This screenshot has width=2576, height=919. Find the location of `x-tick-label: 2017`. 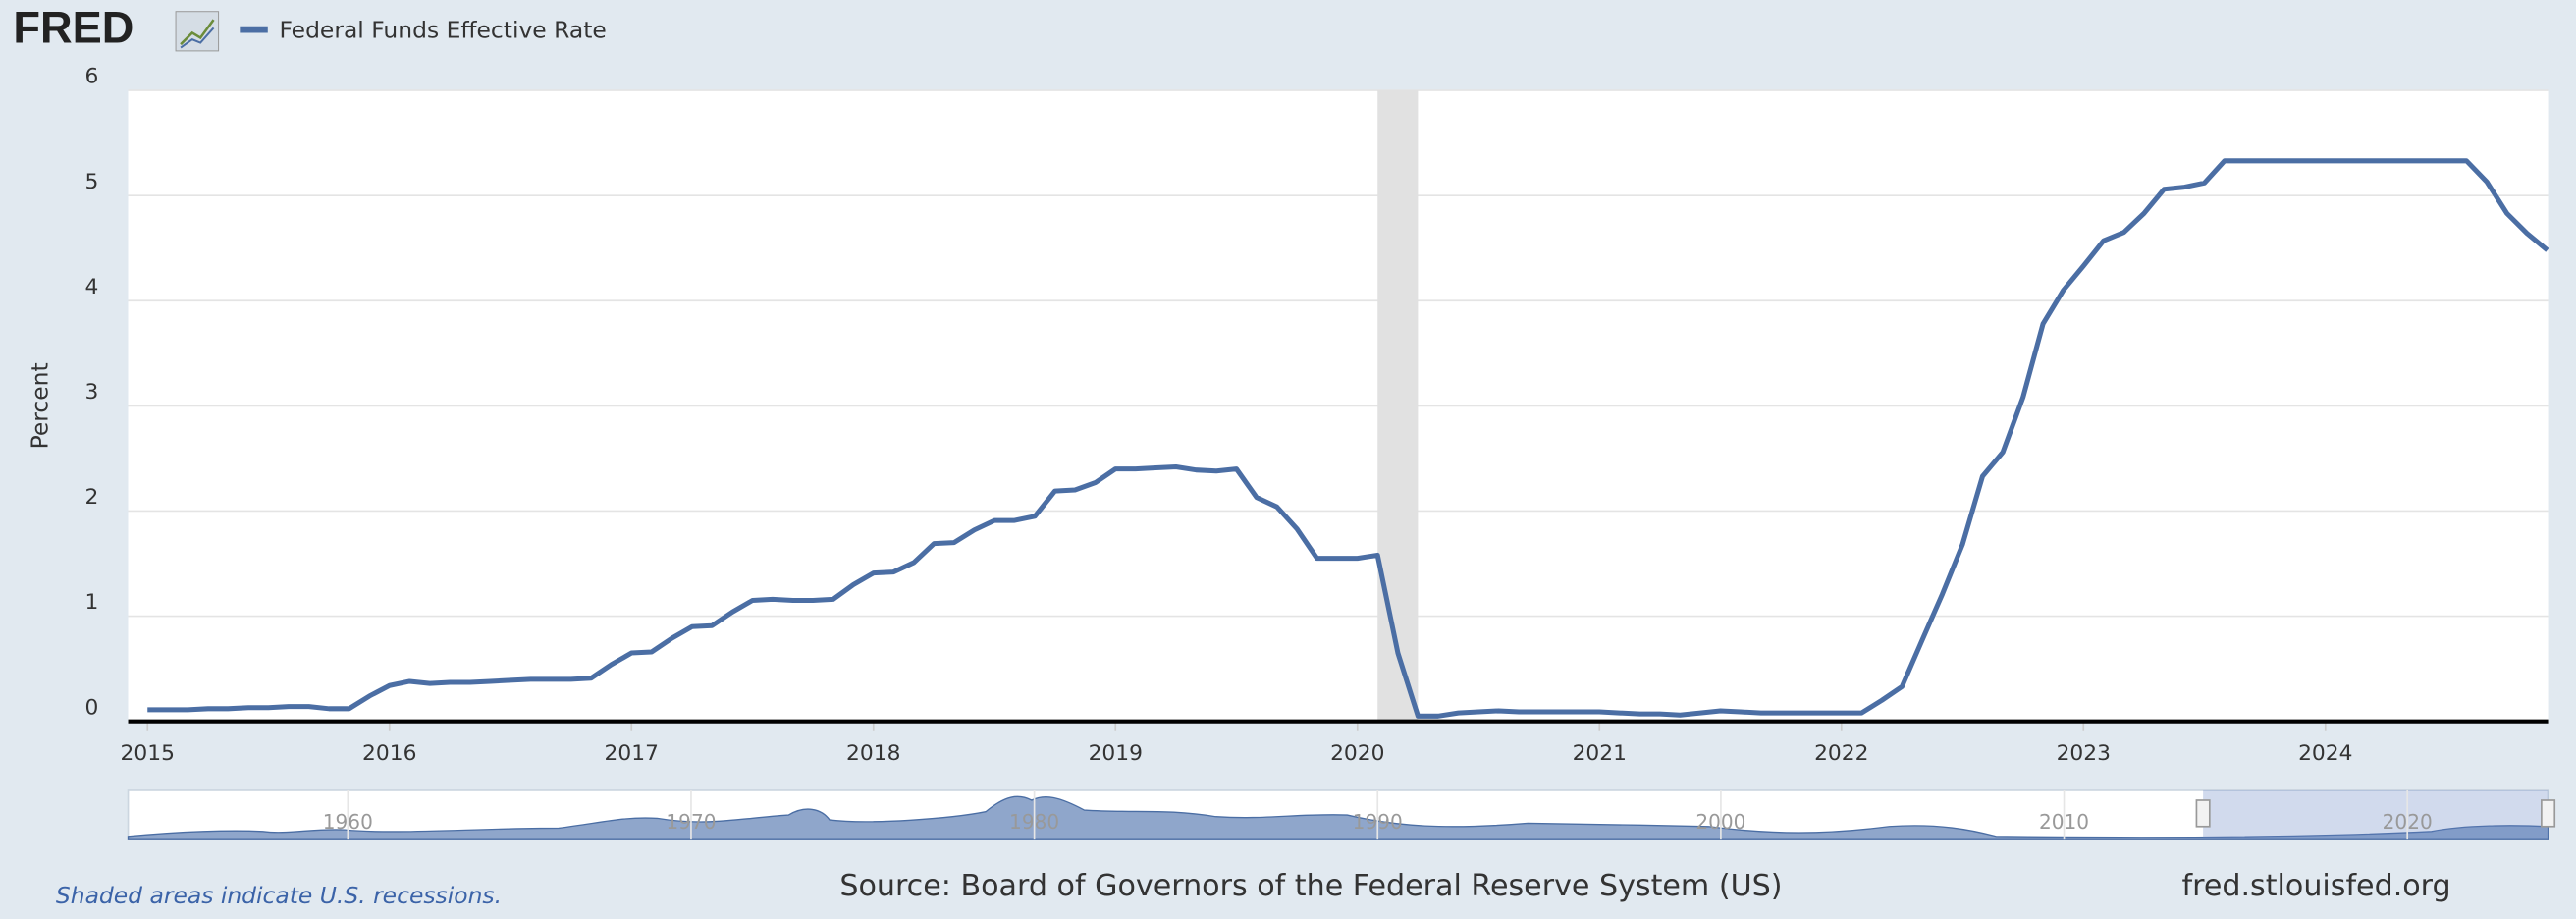

x-tick-label: 2017 is located at coordinates (632, 753).